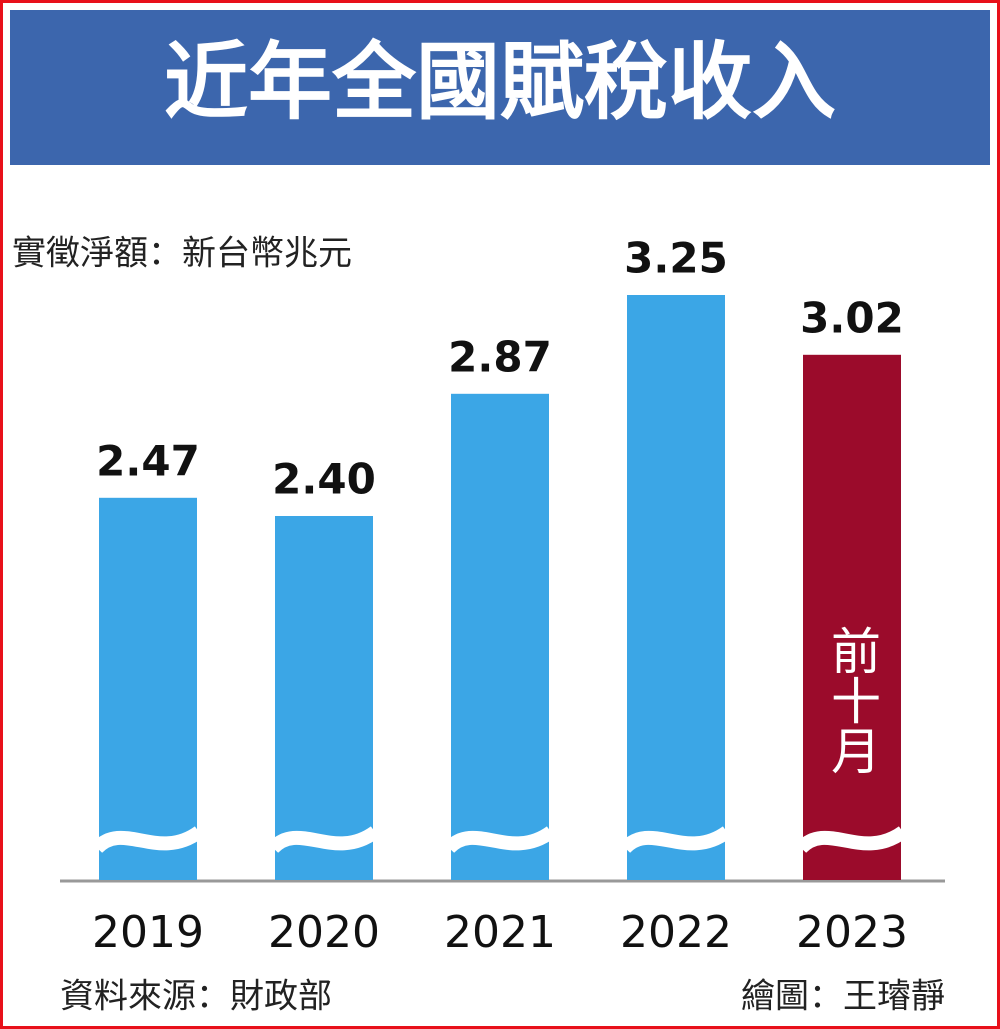 The height and width of the screenshot is (1029, 1000). I want to click on chart-title: 近年全國賦稅收入, so click(500, 82).